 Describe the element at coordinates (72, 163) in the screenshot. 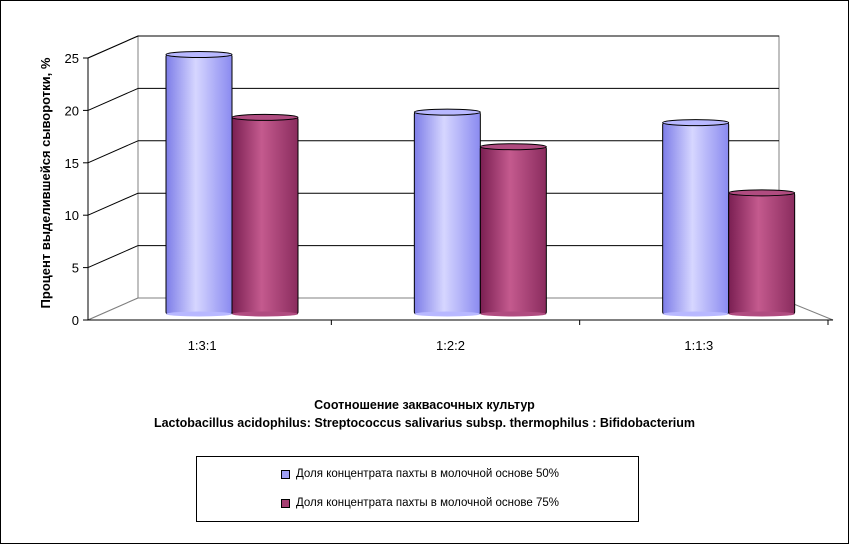

I see `y-tick-label: 15` at that location.